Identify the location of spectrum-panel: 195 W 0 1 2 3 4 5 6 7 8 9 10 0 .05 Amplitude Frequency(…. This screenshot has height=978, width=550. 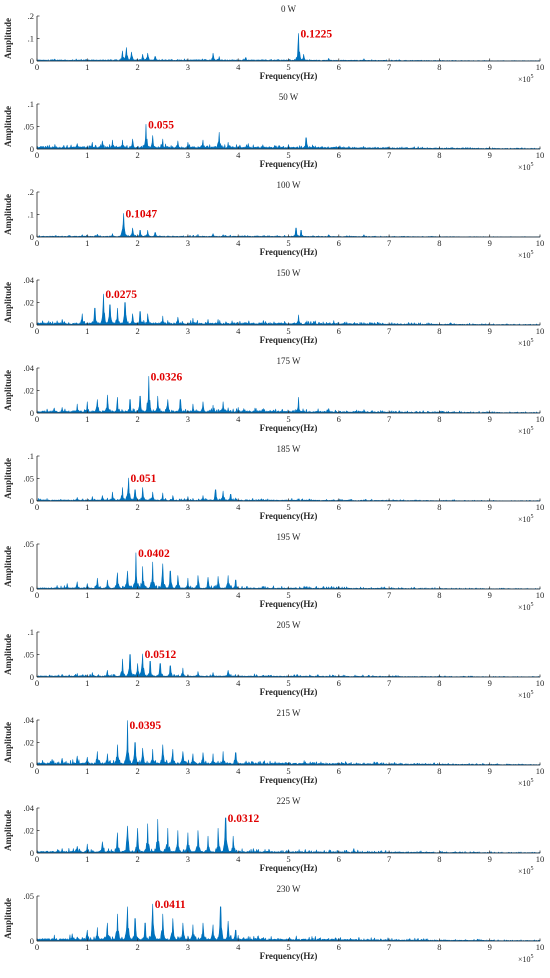
(273, 572).